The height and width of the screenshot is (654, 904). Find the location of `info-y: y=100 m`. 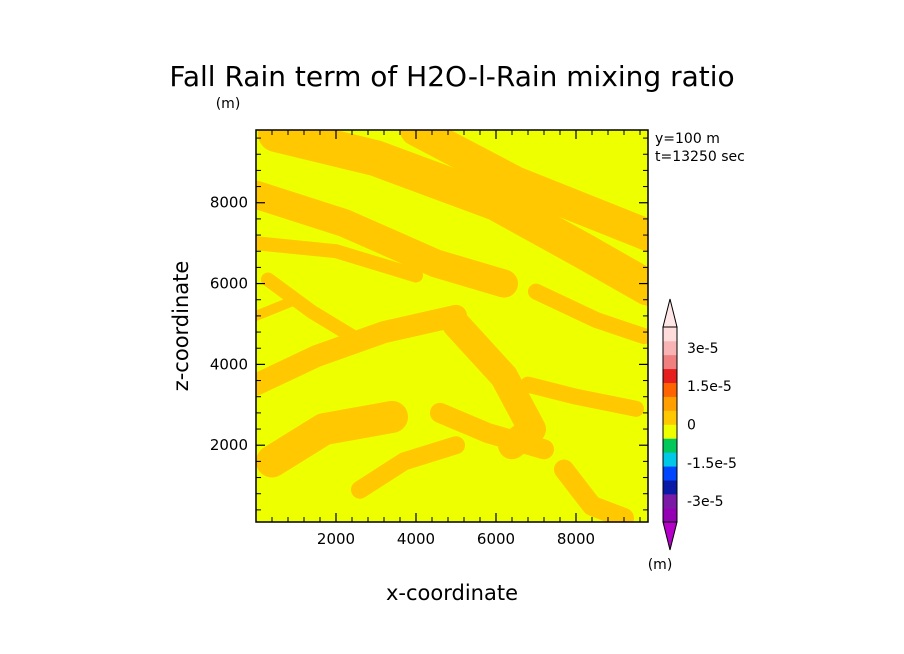

info-y: y=100 m is located at coordinates (687, 139).